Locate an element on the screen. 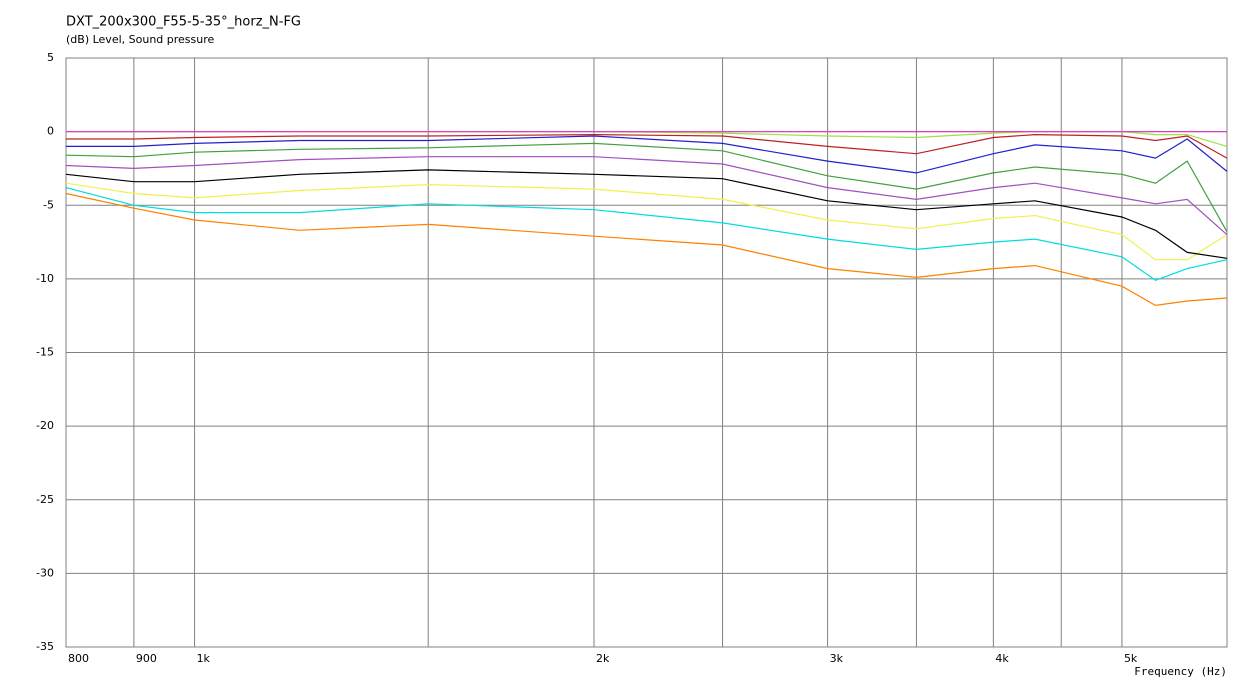 This screenshot has height=684, width=1251. x-tick-label: 1k is located at coordinates (204, 658).